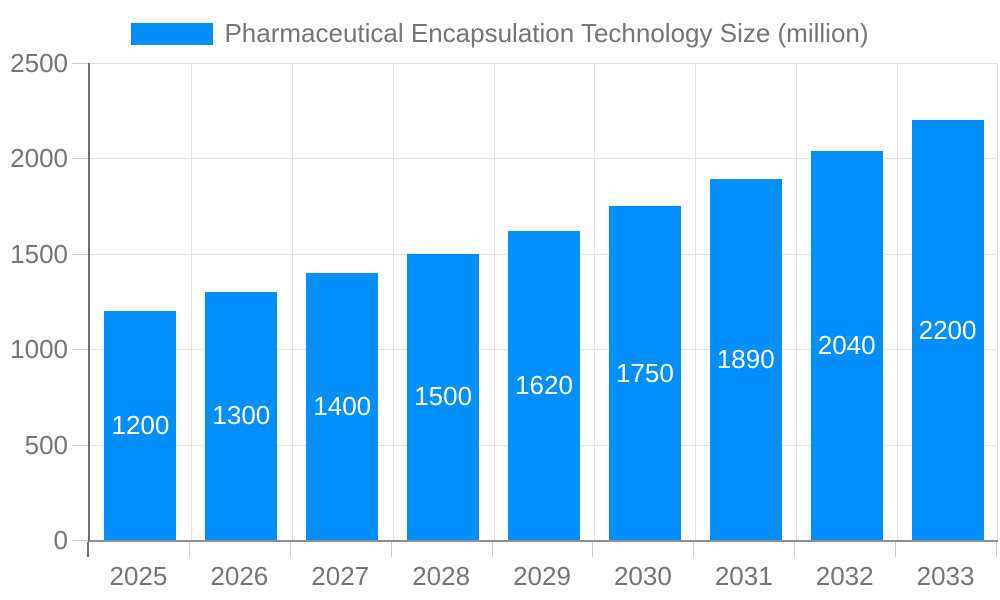 The image size is (1000, 600). Describe the element at coordinates (340, 576) in the screenshot. I see `x-axis-label-2027: 2027` at that location.